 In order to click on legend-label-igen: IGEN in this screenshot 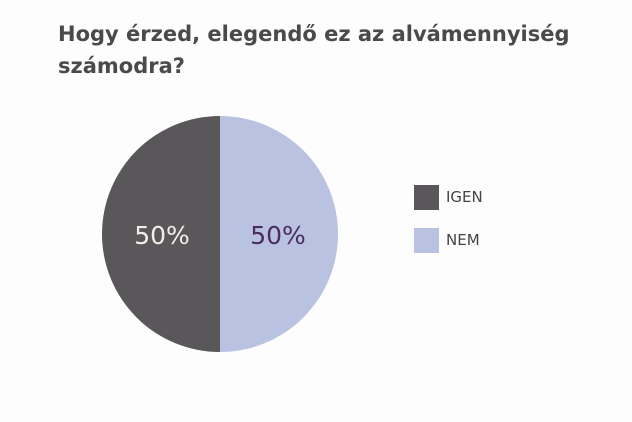, I will do `click(464, 197)`.